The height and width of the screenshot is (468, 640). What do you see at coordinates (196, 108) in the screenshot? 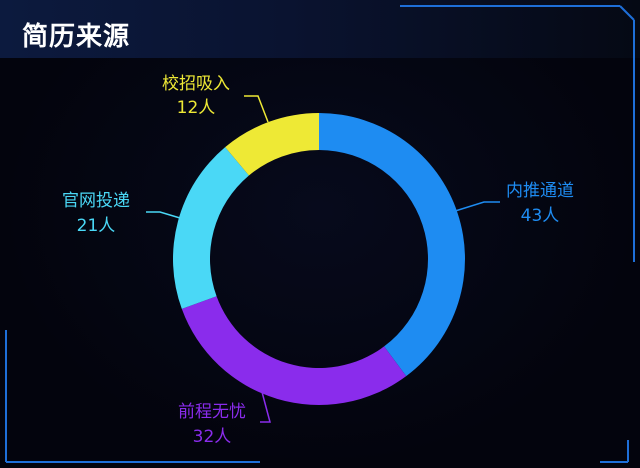
I see `slice-value-4: 12人` at bounding box center [196, 108].